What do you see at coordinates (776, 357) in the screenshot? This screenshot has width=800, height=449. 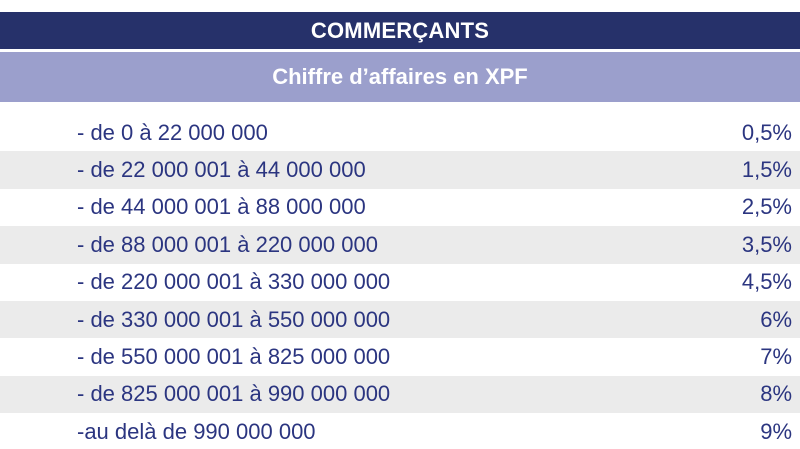 I see `row-rate: 7%` at bounding box center [776, 357].